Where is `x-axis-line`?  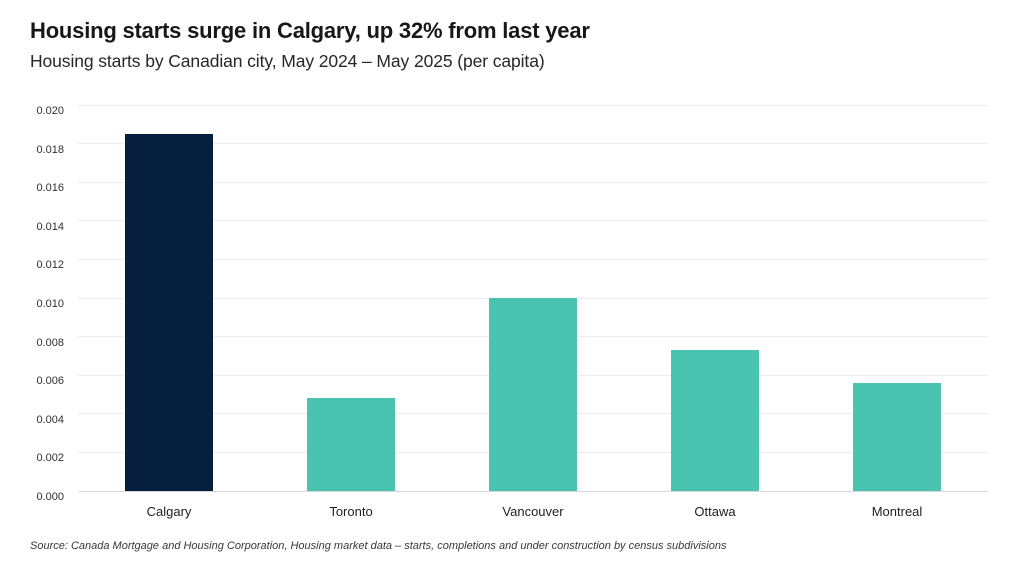 x-axis-line is located at coordinates (533, 491).